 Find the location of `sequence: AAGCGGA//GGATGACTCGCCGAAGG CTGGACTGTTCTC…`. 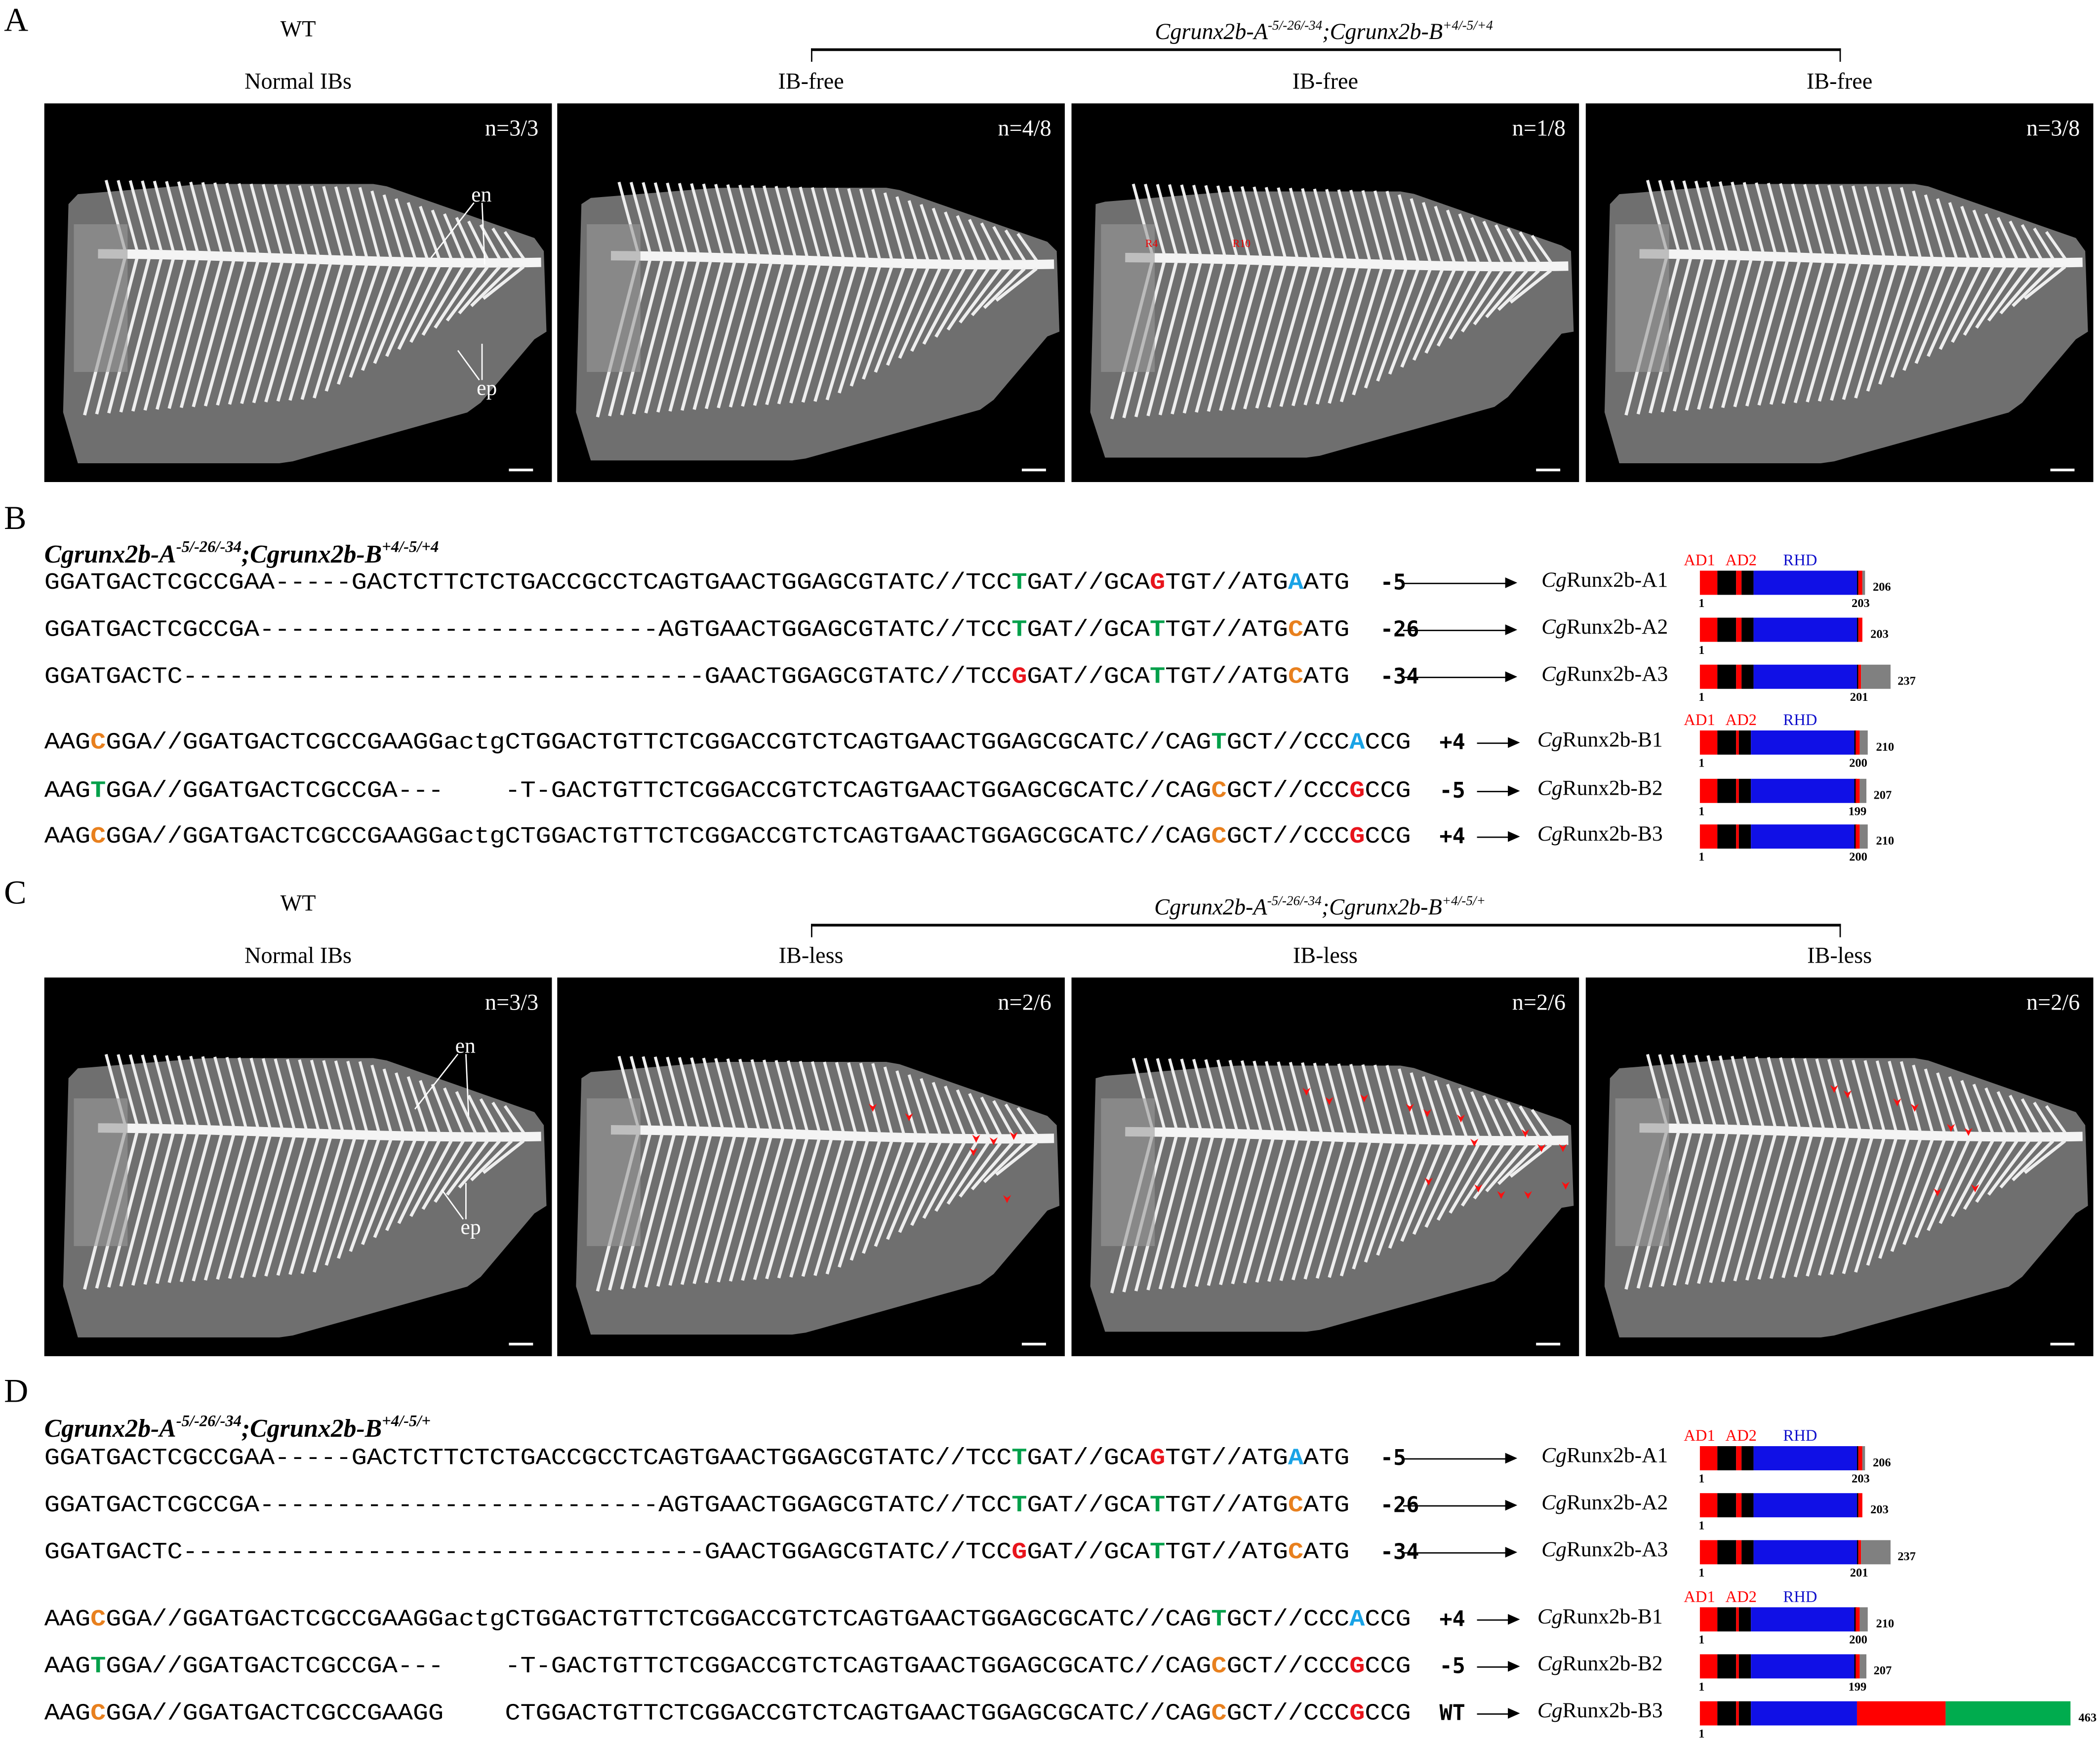

sequence: AAGCGGA//GGATGACTCGCCGAAGG CTGGACTGTTCTC… is located at coordinates (727, 1714).